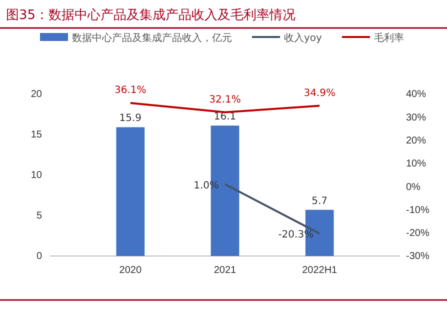  What do you see at coordinates (130, 118) in the screenshot?
I see `data-label: 15.9` at bounding box center [130, 118].